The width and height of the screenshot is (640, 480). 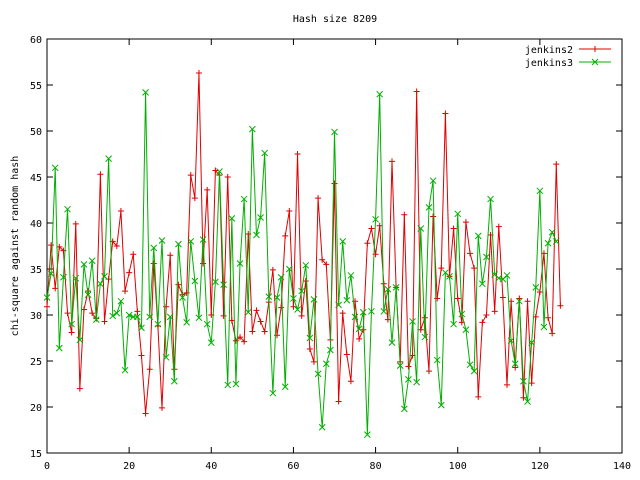 I want to click on chart-title: Hash size 8209, so click(x=335, y=19).